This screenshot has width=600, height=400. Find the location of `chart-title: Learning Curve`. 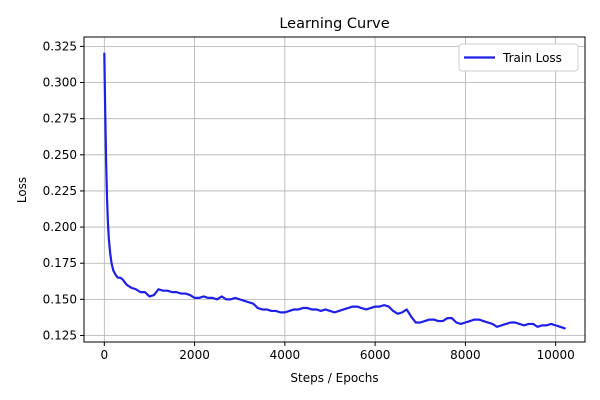

chart-title: Learning Curve is located at coordinates (334, 24).